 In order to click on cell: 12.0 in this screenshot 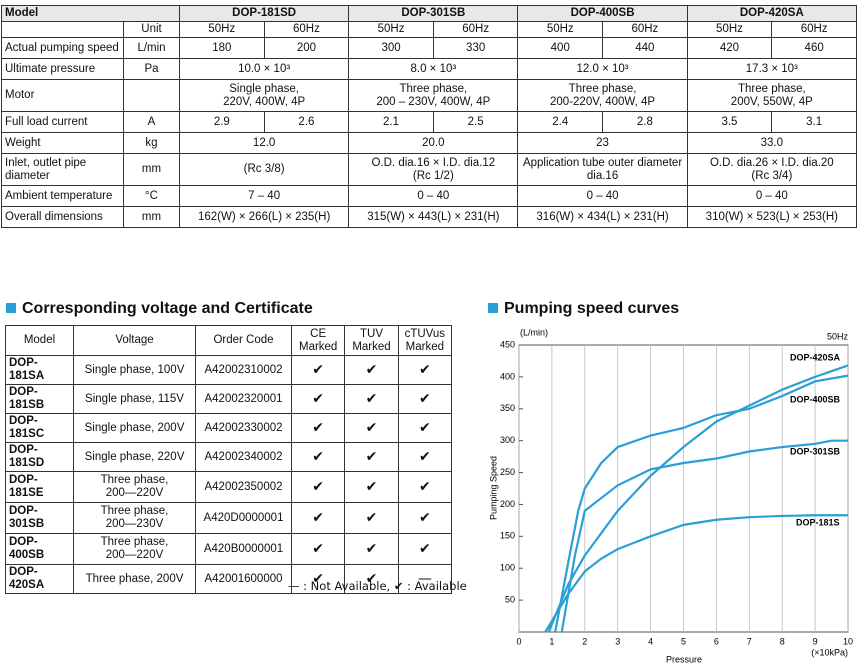, I will do `click(264, 143)`.